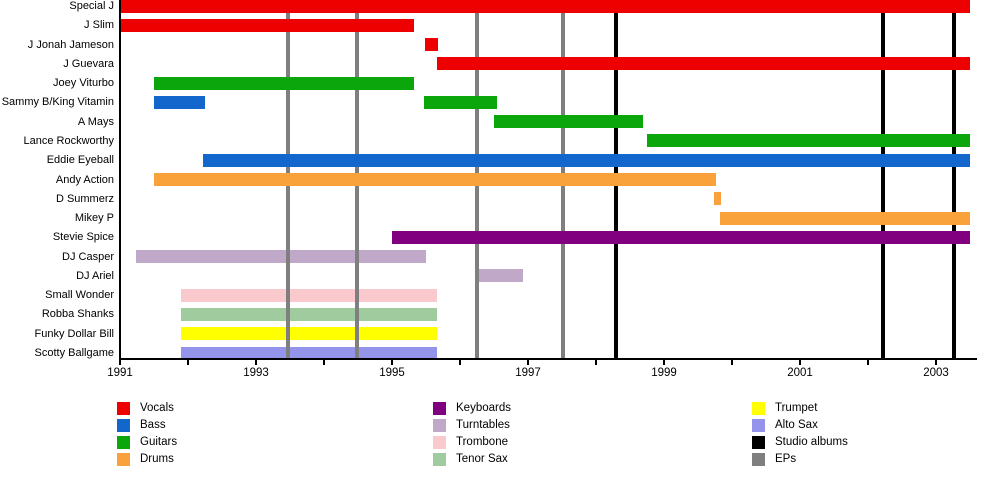  I want to click on member-bar-tenor_sax, so click(309, 314).